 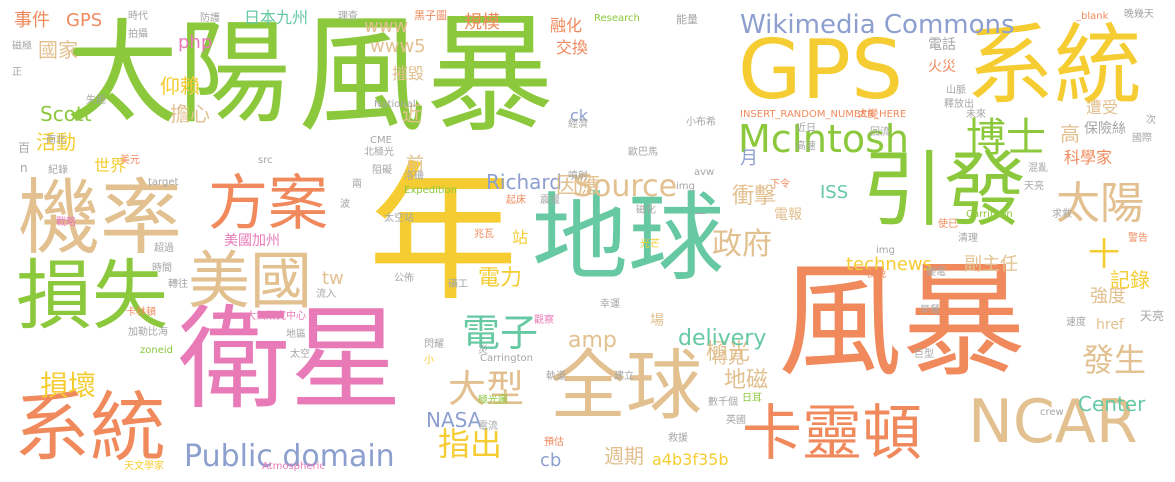 What do you see at coordinates (68, 386) in the screenshot?
I see `word-sunhuai: 損壞` at bounding box center [68, 386].